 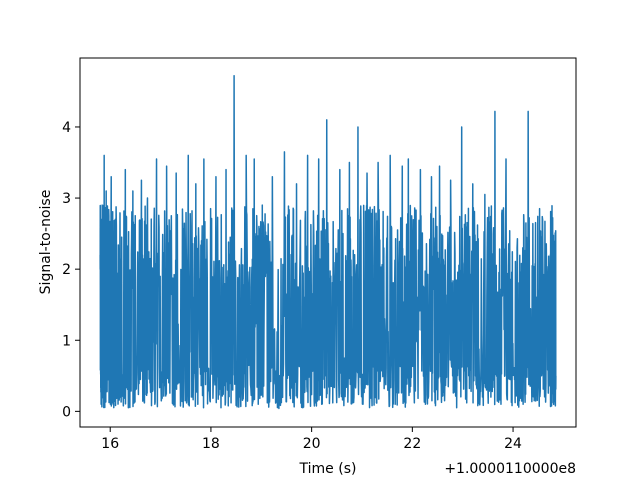 I want to click on y-tick-label: 4, so click(x=66, y=128).